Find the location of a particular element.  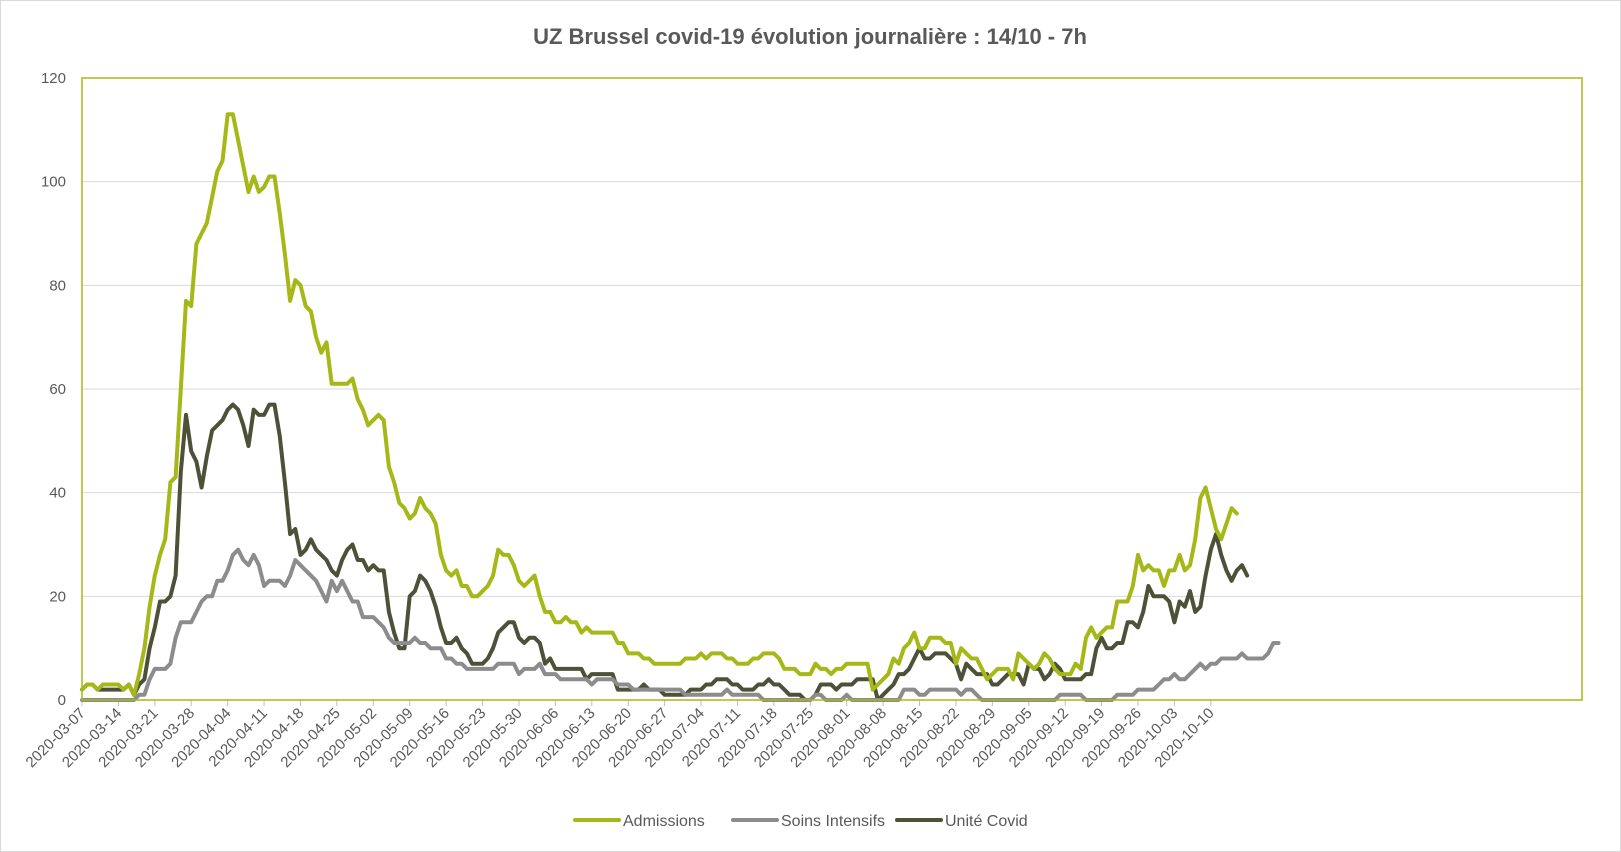

legend-label: Admissions is located at coordinates (664, 821).